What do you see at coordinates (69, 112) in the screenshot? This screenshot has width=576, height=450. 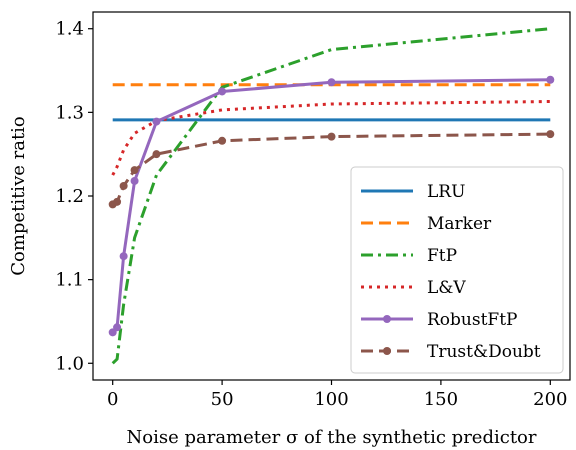 I see `y-tick-label: 1.3` at bounding box center [69, 112].